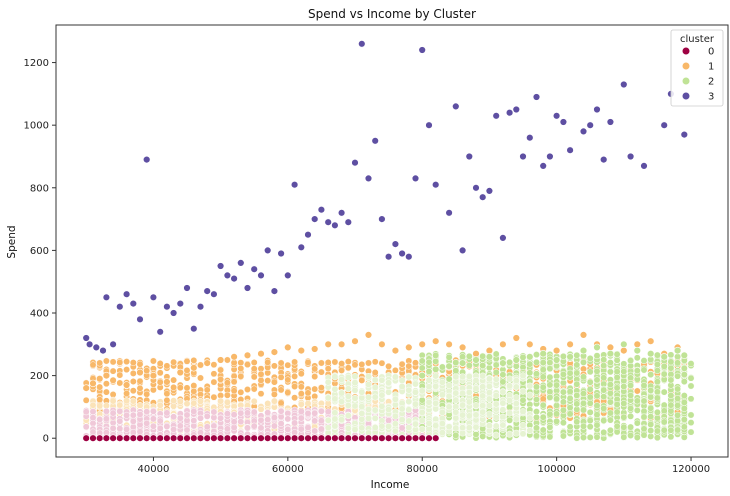 The image size is (730, 496). What do you see at coordinates (711, 82) in the screenshot?
I see `legend-label-cluster-2: 2` at bounding box center [711, 82].